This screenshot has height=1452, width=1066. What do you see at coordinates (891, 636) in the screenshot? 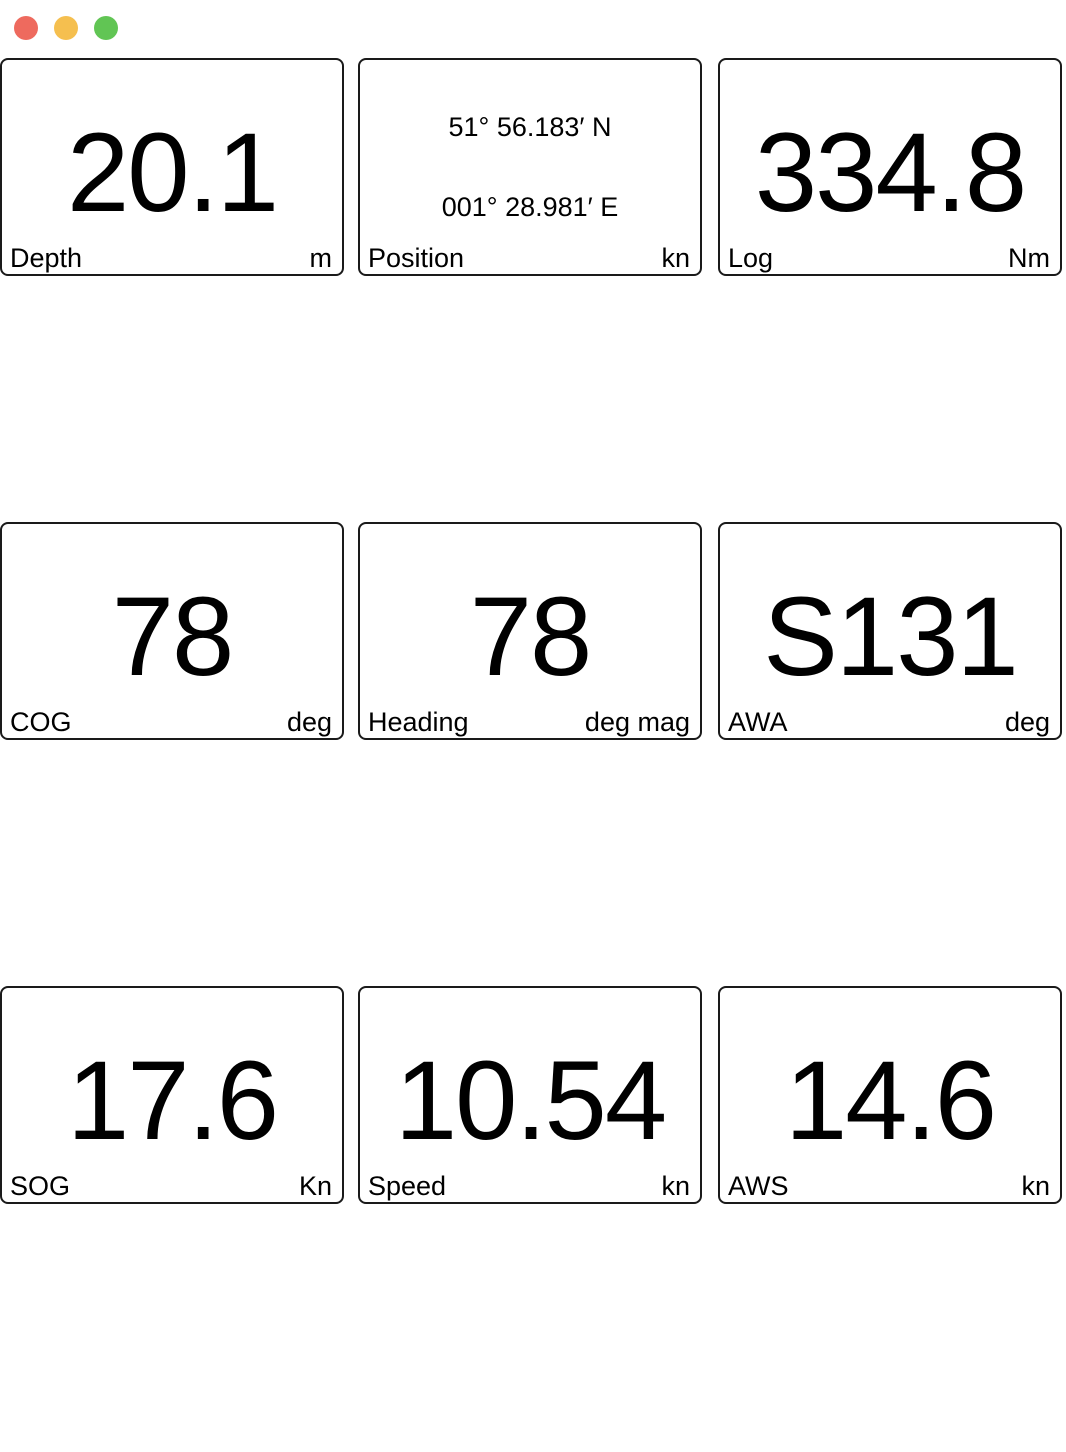
I see `awa-value: S131` at bounding box center [891, 636].